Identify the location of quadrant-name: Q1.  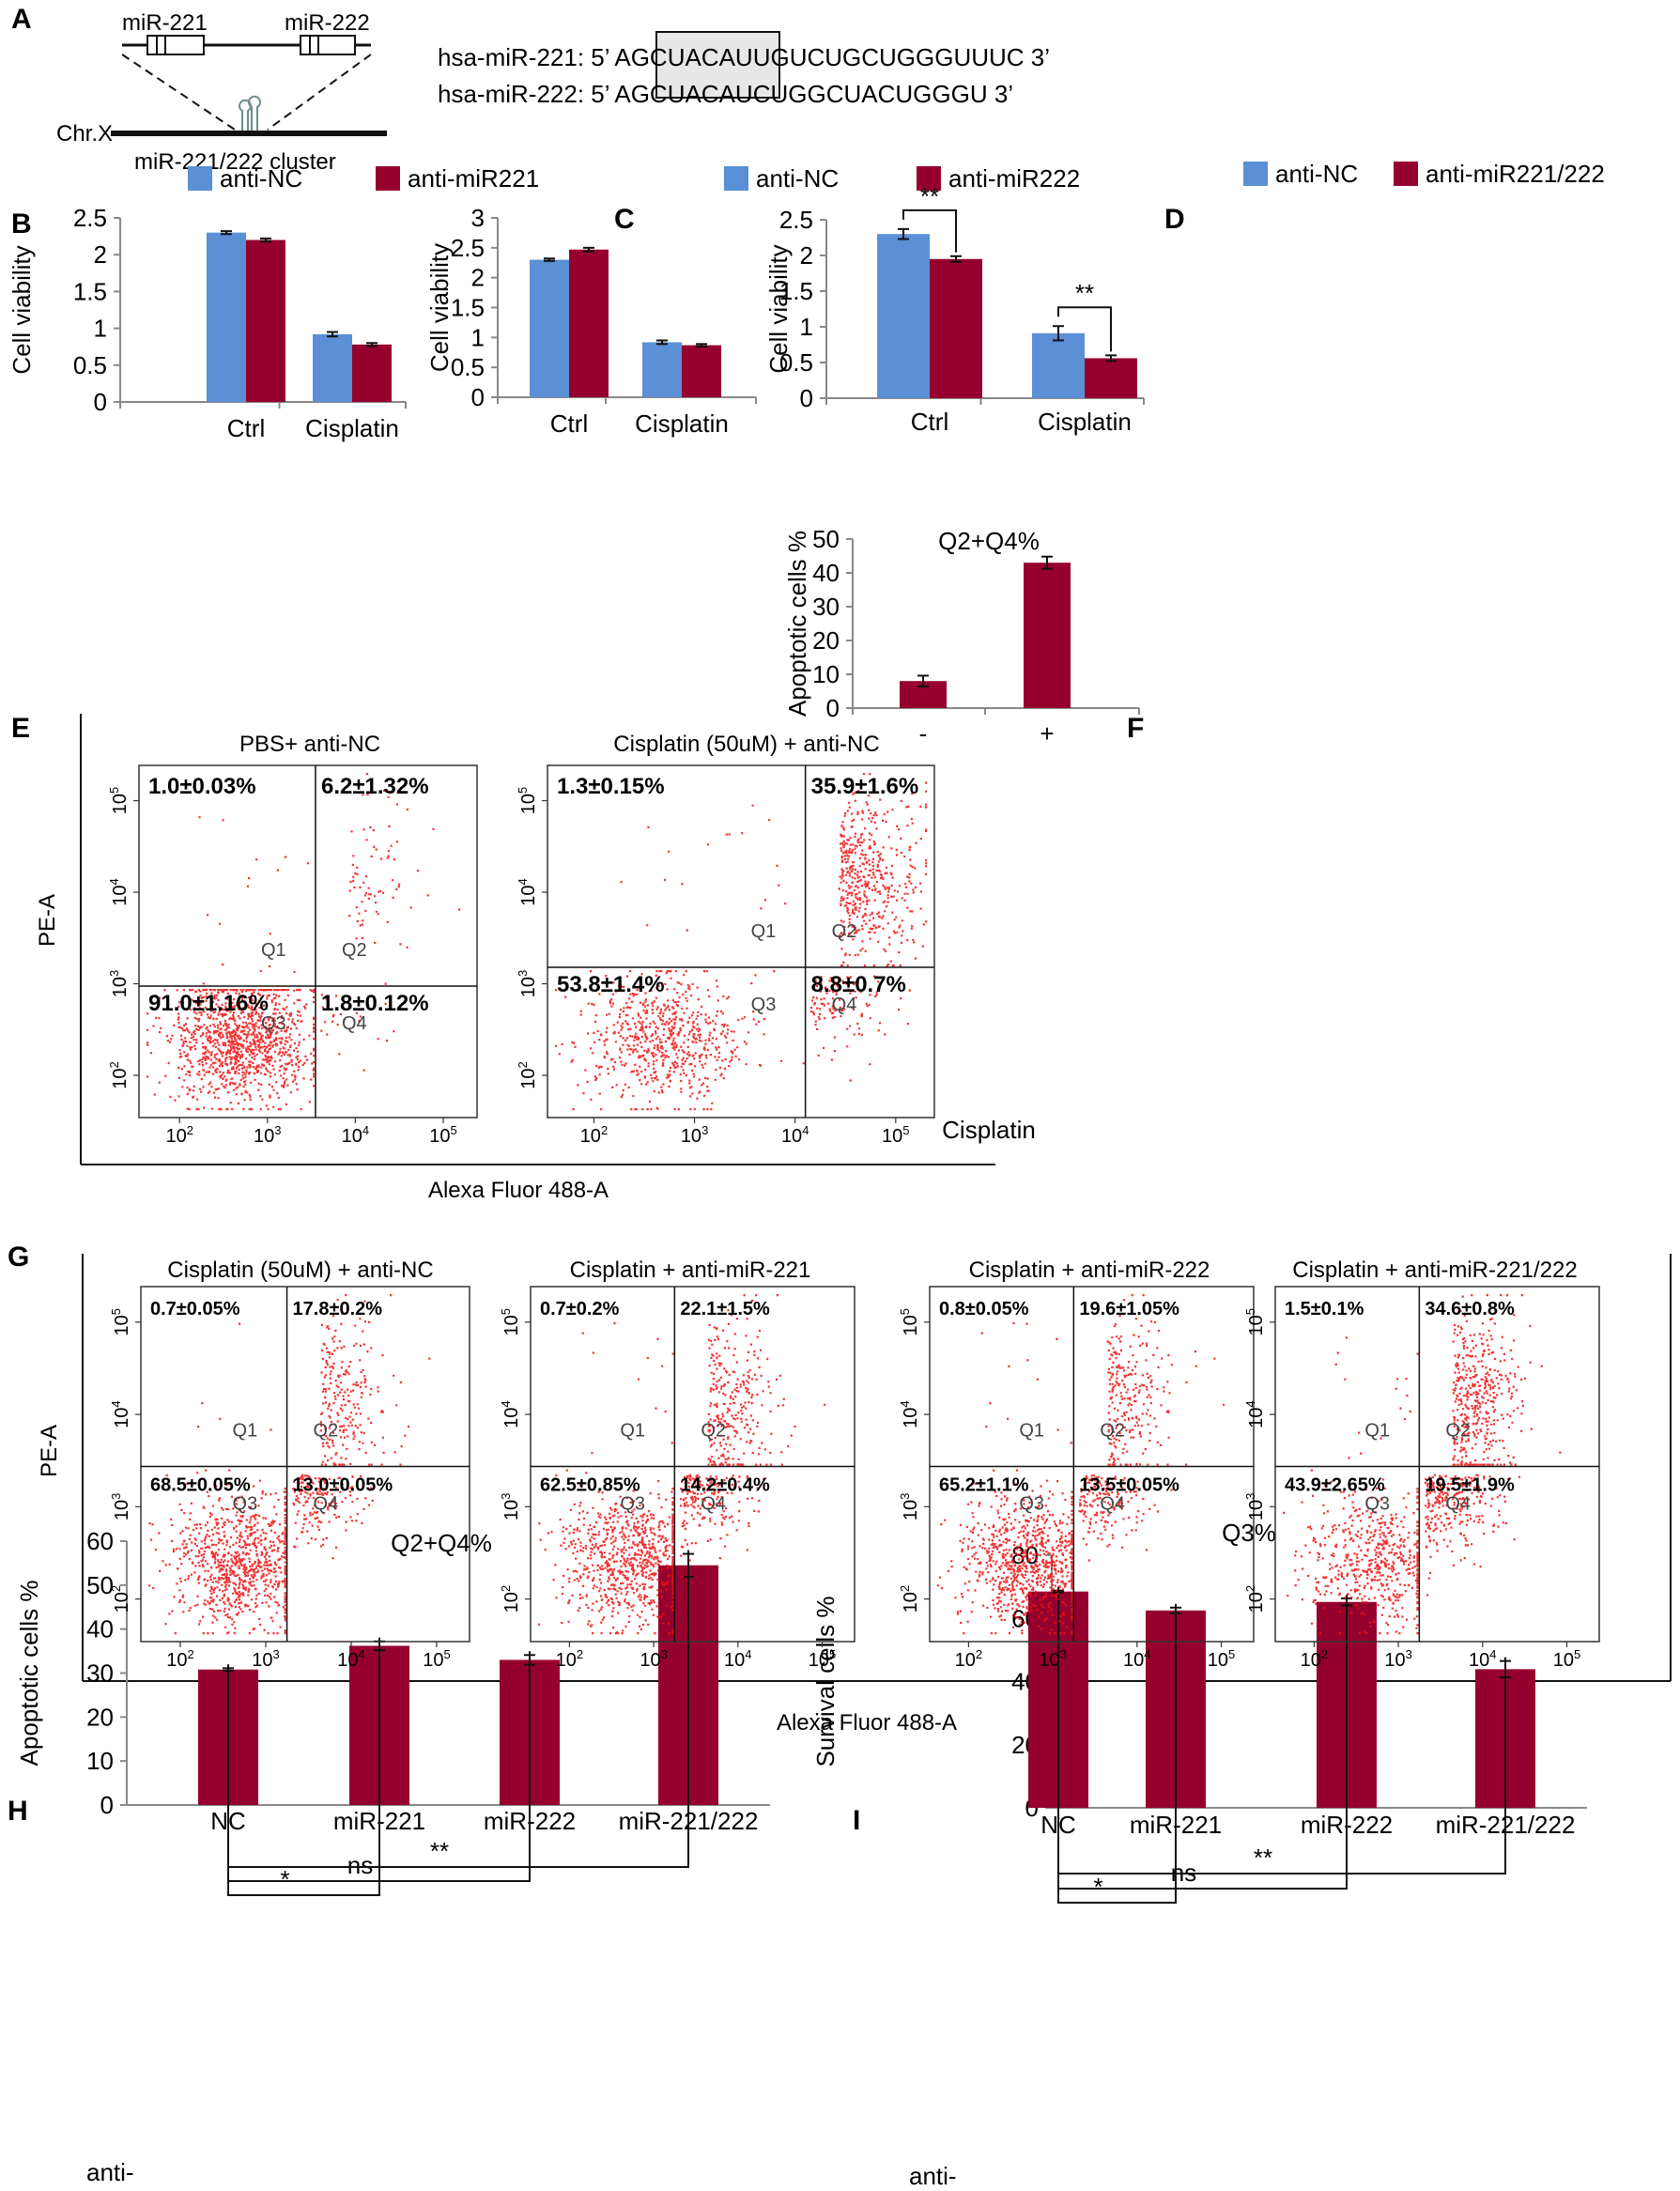
(632, 1431).